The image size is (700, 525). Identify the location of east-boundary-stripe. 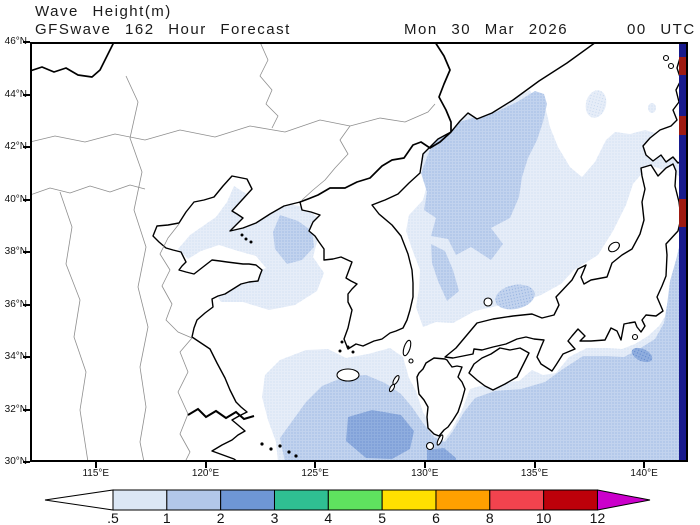
(683, 252).